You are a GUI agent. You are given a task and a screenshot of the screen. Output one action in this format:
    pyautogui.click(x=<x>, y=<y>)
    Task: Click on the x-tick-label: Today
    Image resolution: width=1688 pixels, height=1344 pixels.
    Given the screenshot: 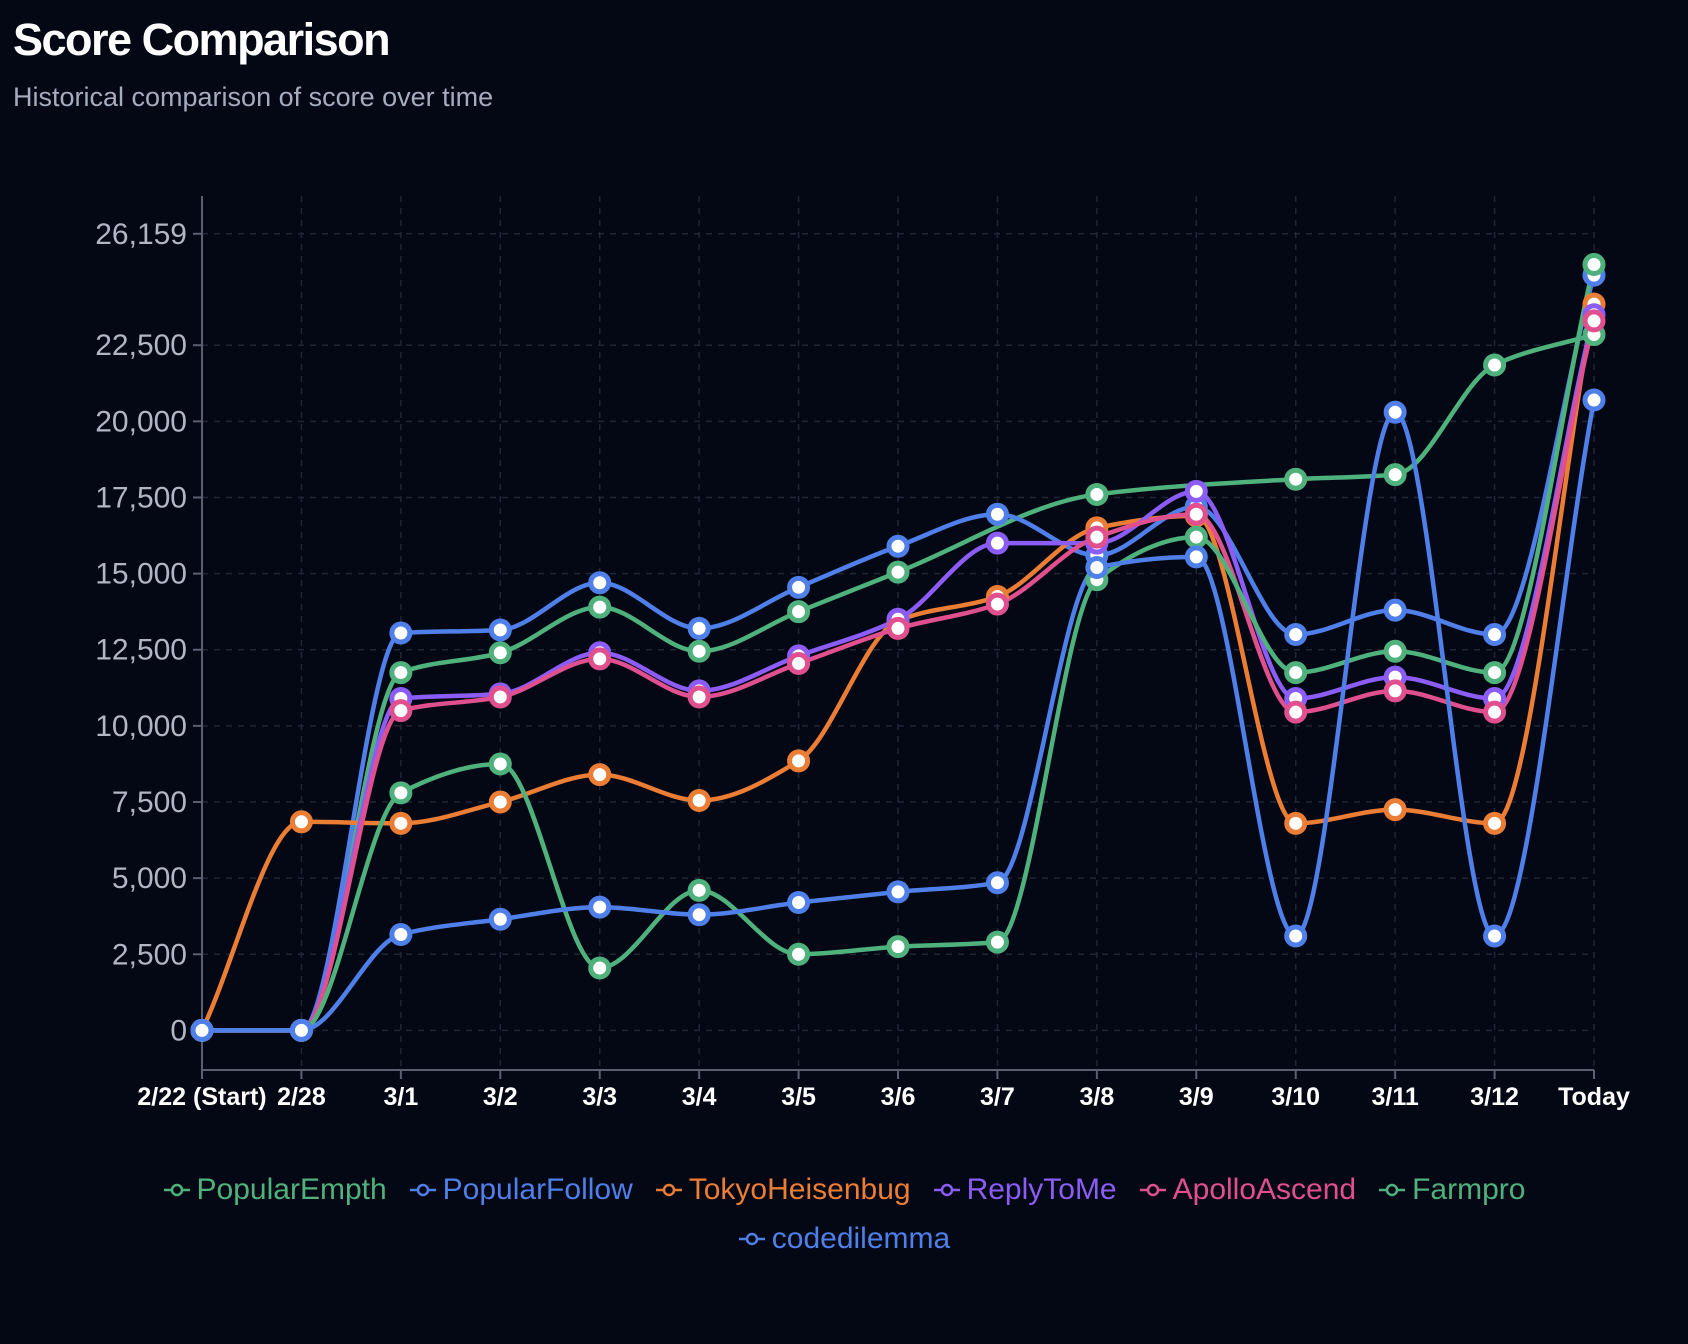 What is the action you would take?
    pyautogui.click(x=1594, y=1097)
    